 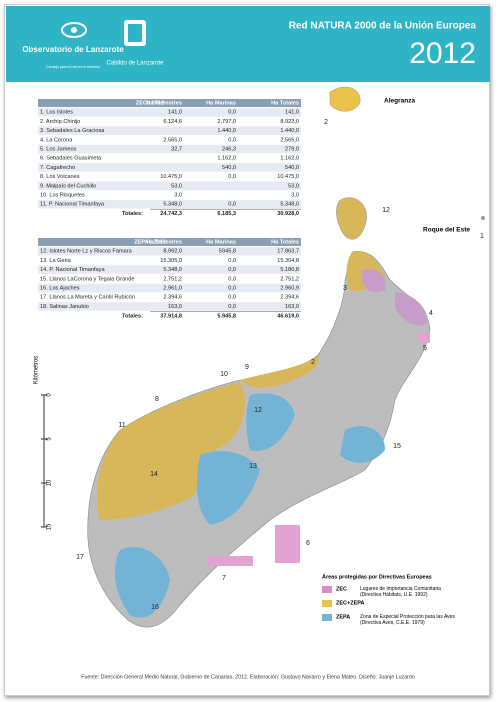 I want to click on header-band, so click(x=248, y=44).